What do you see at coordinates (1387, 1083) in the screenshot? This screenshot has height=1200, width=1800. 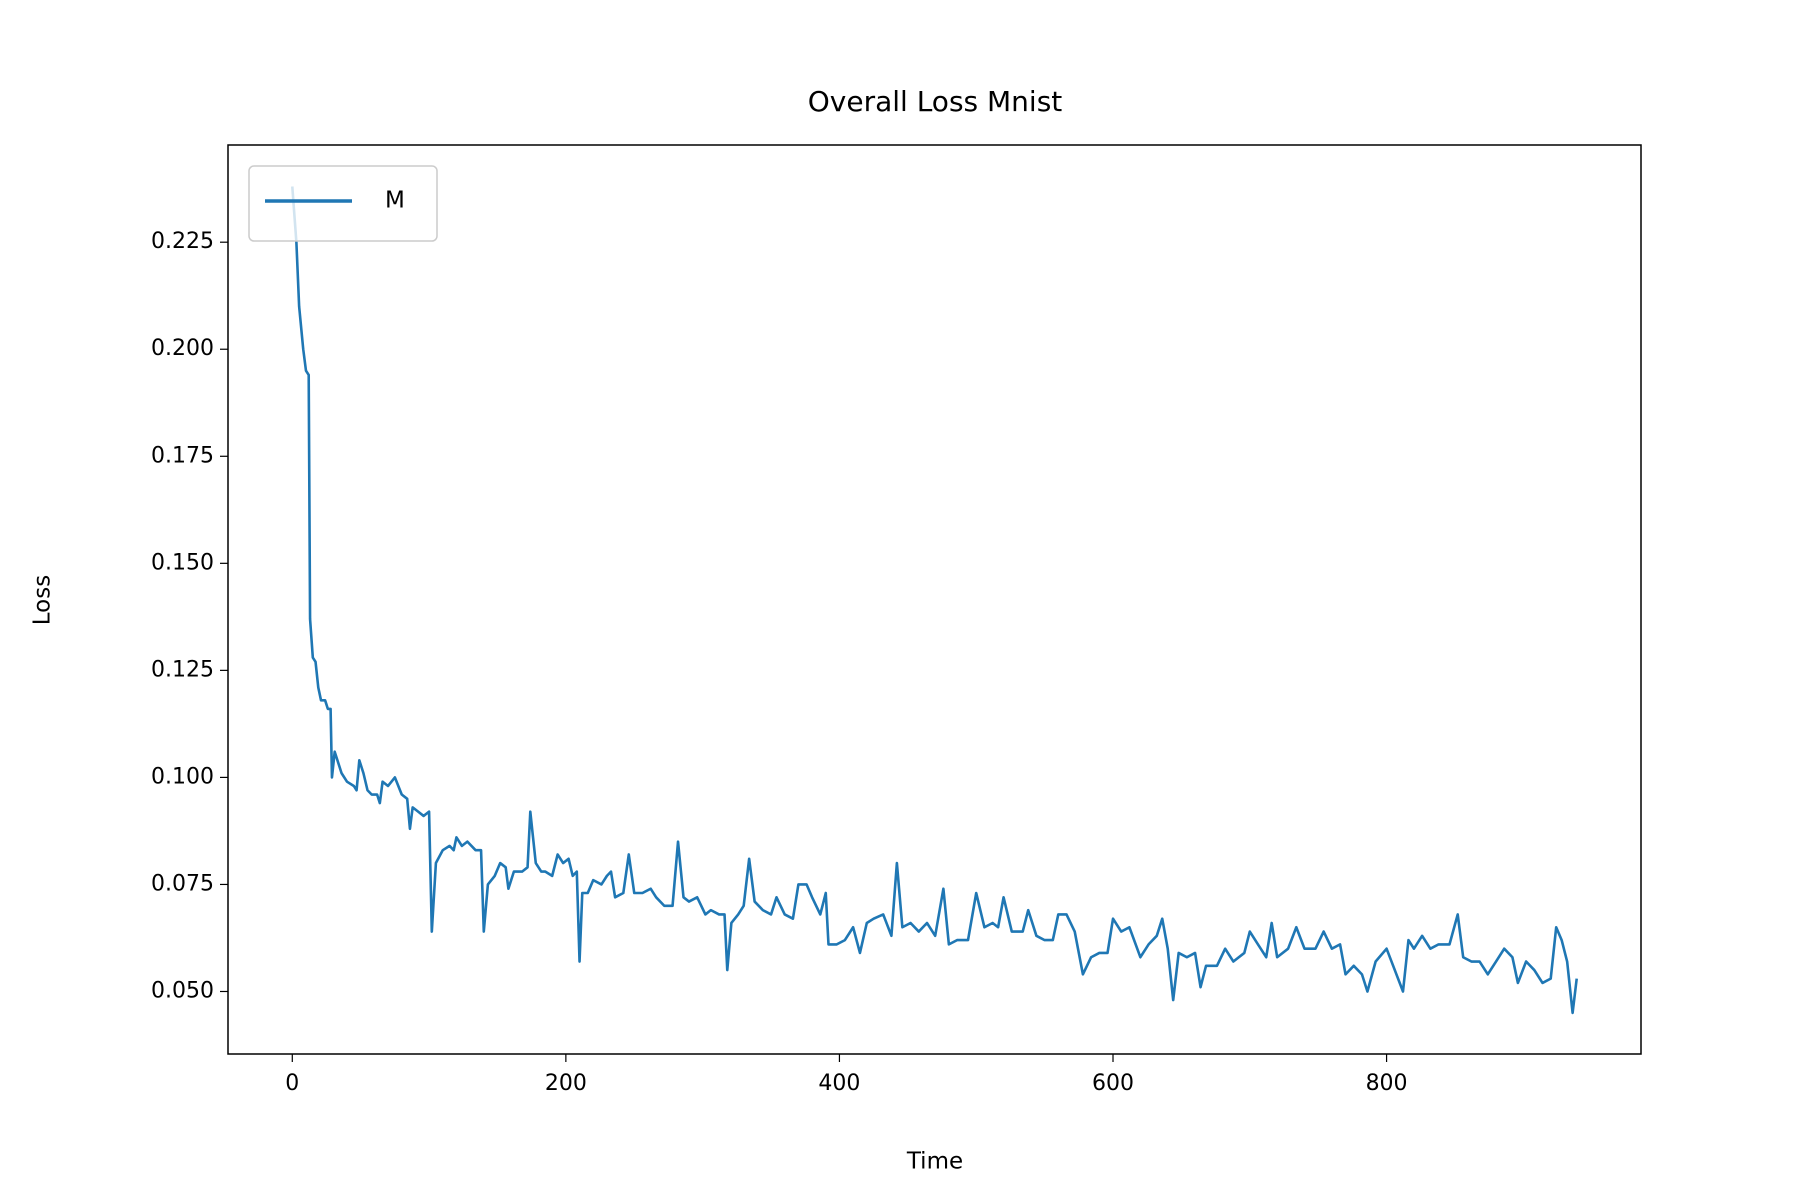 I see `x-tick-label: 800` at bounding box center [1387, 1083].